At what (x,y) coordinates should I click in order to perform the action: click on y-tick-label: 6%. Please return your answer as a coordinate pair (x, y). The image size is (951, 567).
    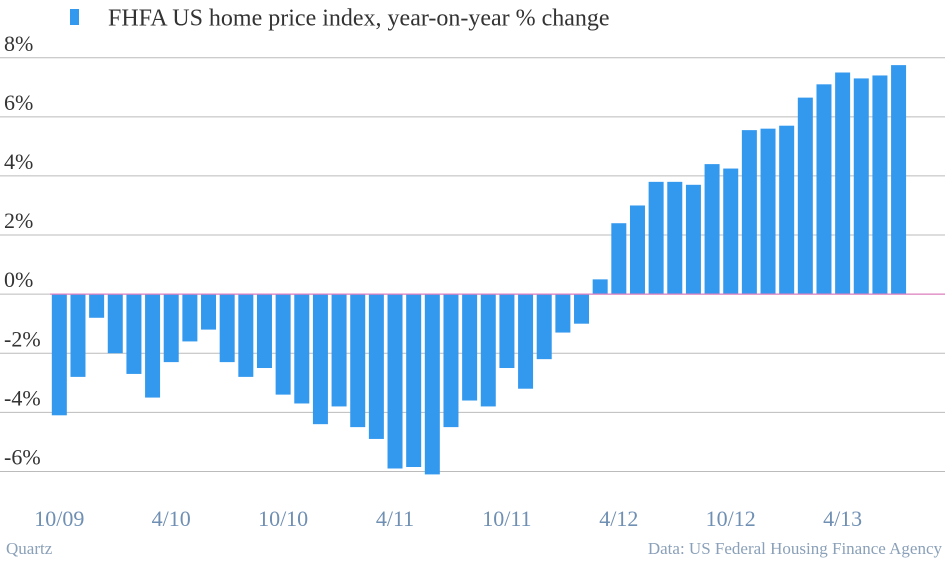
    Looking at the image, I should click on (18, 102).